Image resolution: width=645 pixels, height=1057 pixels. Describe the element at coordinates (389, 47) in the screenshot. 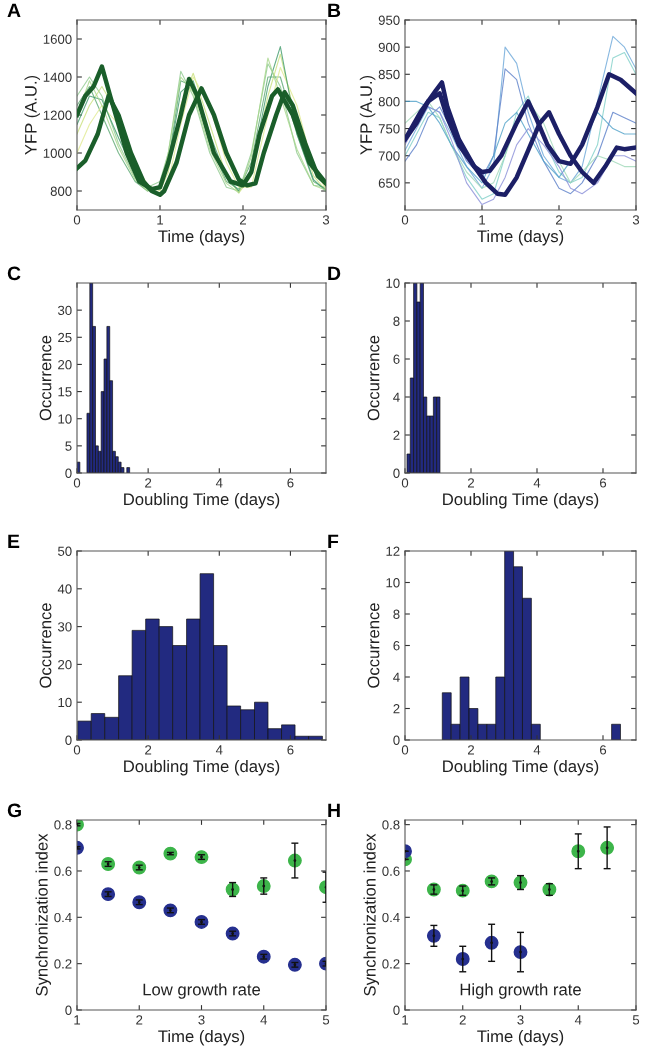

I see `y-tick-label: 900` at that location.